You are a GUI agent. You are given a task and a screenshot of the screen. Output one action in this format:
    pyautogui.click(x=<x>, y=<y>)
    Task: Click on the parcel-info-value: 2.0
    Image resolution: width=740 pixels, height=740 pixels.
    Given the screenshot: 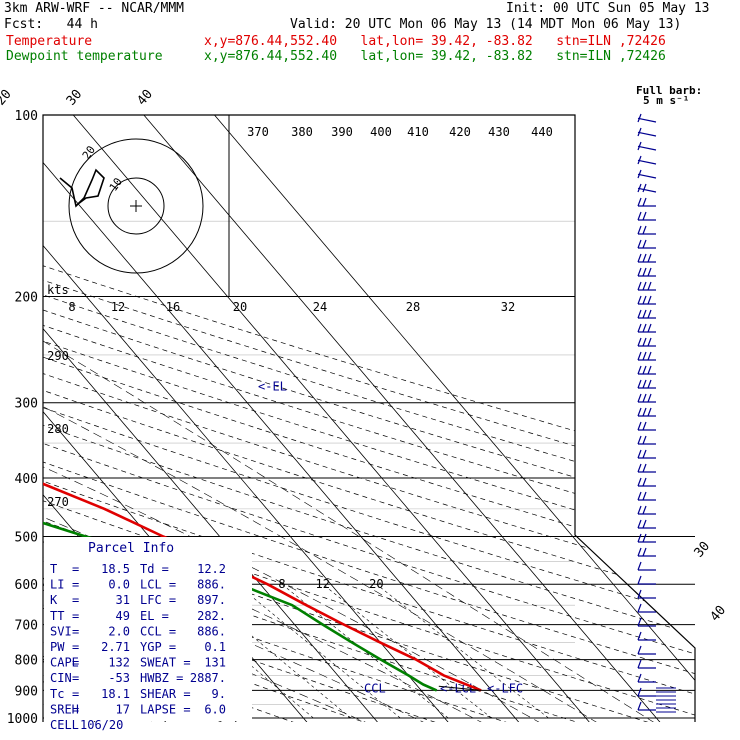 What is the action you would take?
    pyautogui.click(x=119, y=631)
    